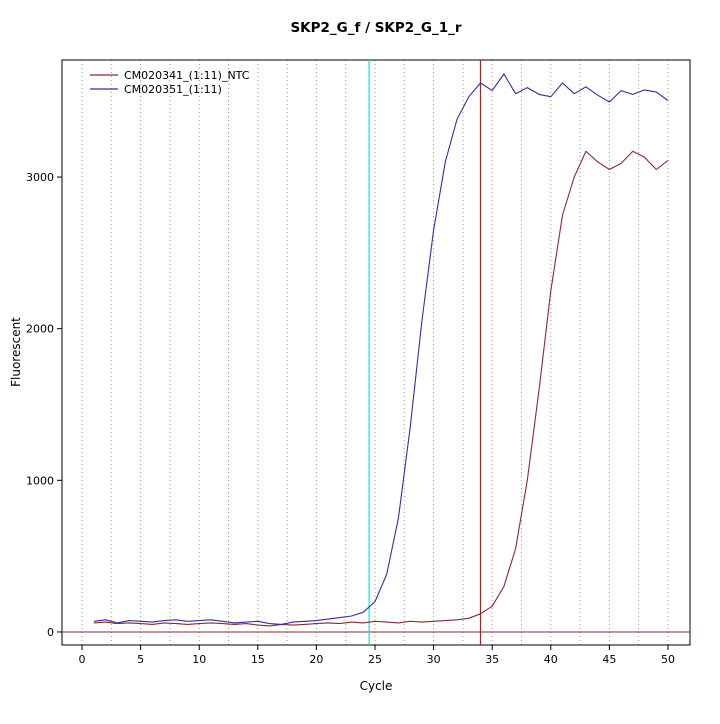  I want to click on x-tick-label: 10, so click(199, 659).